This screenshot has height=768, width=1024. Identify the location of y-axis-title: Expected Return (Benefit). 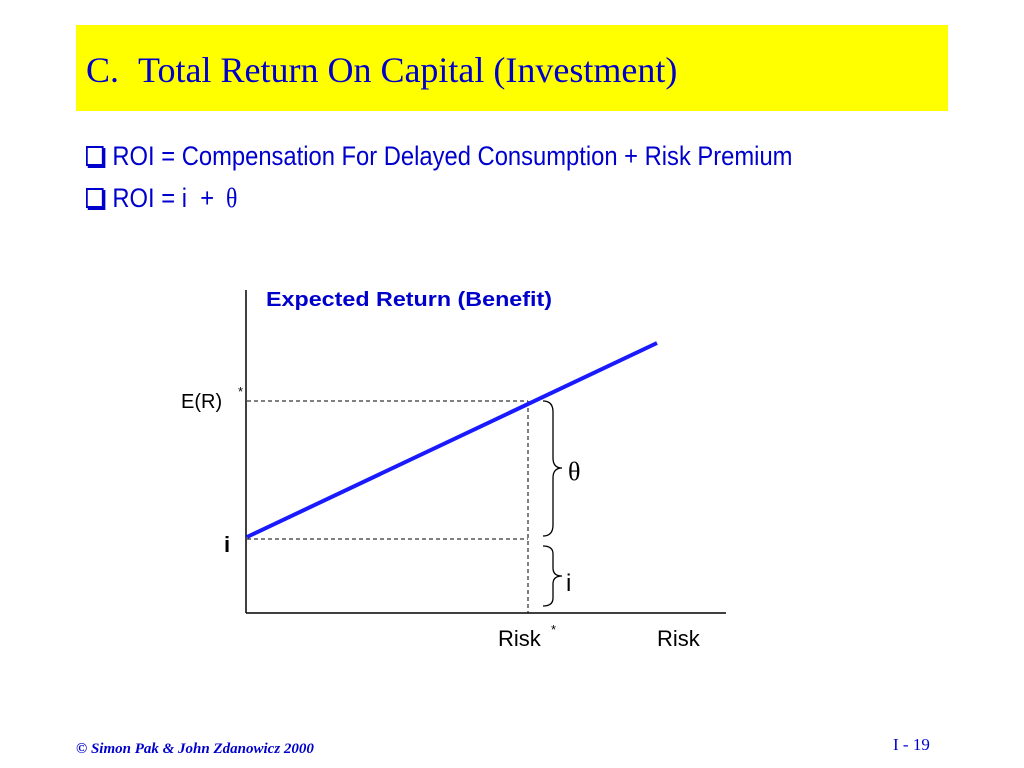
(409, 300).